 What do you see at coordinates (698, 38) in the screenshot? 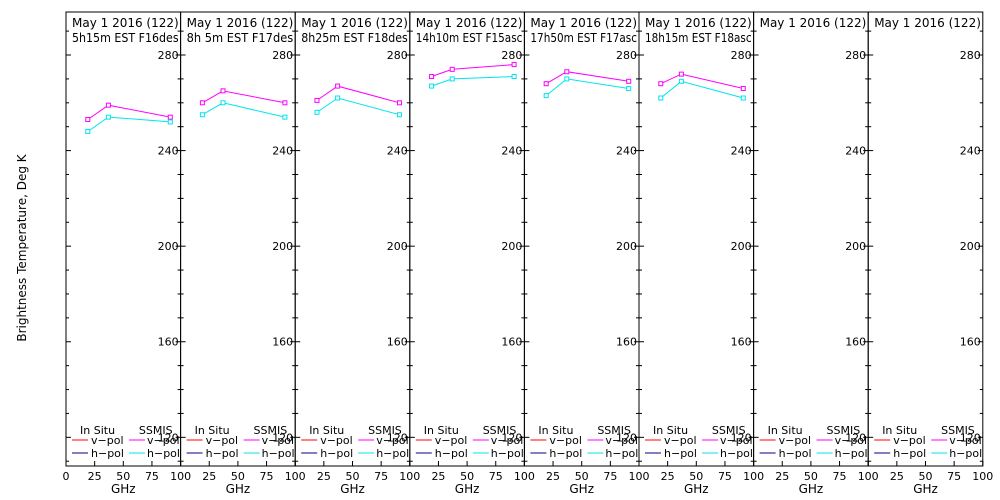
I see `panel-pass-title: 18h15m EST F18asc` at bounding box center [698, 38].